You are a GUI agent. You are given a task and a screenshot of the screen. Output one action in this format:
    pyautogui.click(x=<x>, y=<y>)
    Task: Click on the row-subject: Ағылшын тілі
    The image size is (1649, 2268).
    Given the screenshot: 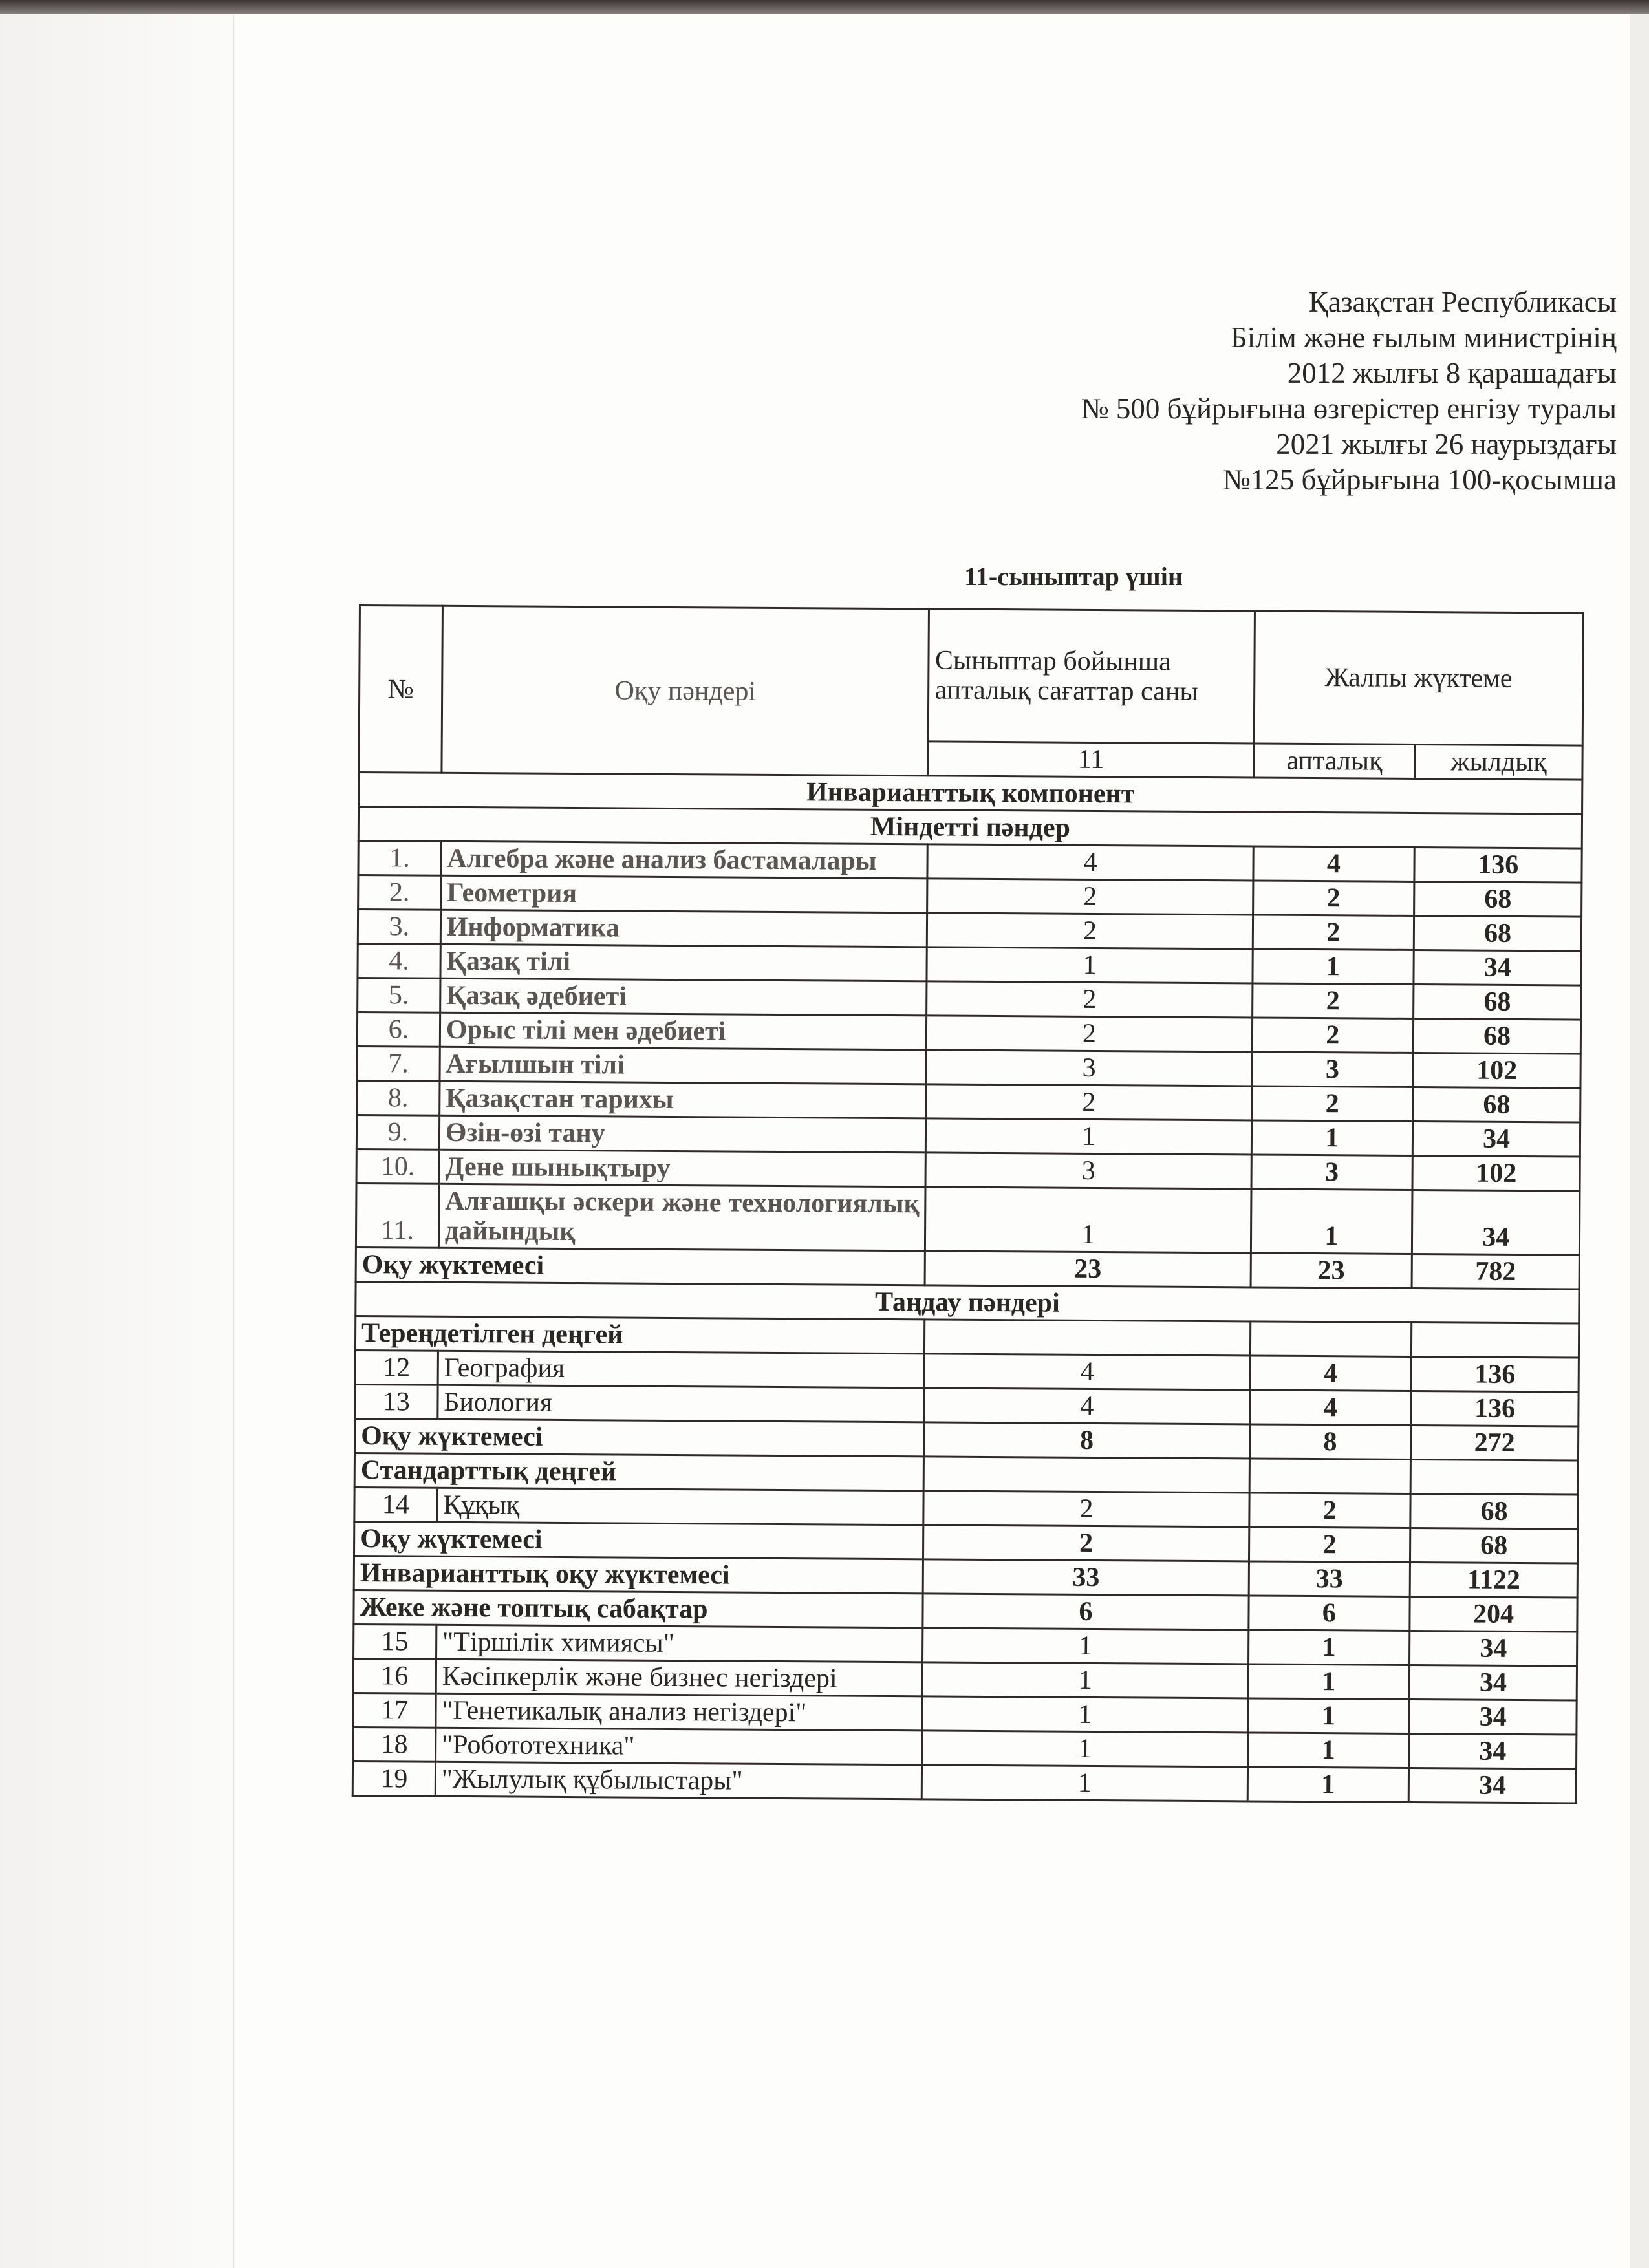 What is the action you would take?
    pyautogui.click(x=683, y=1065)
    